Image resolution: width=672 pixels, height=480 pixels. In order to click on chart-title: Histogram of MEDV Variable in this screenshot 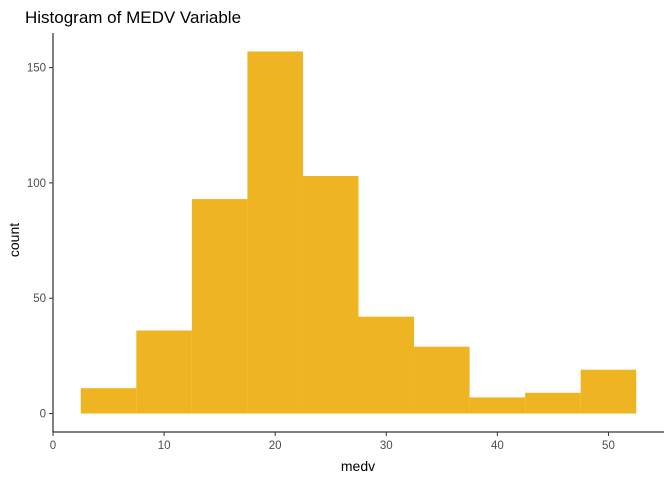, I will do `click(133, 17)`.